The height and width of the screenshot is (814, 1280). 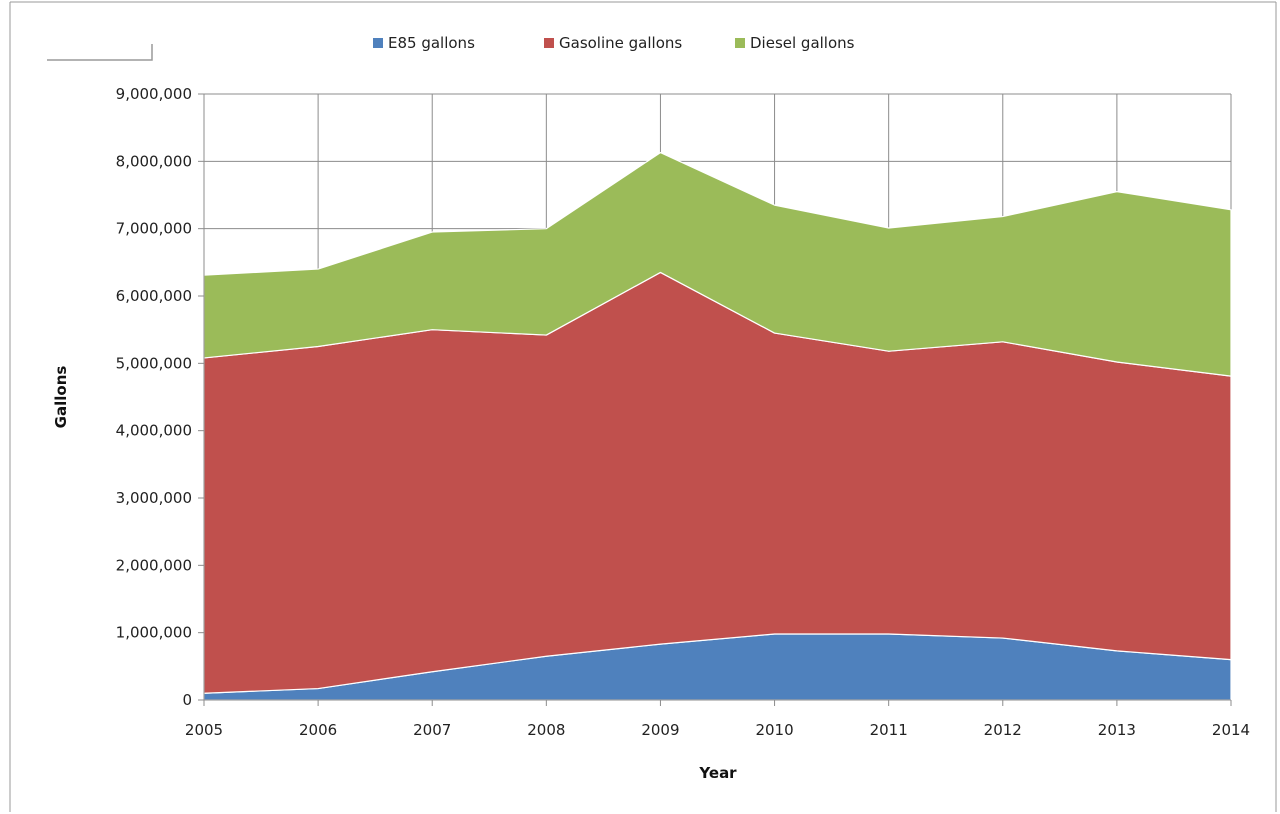 What do you see at coordinates (1117, 730) in the screenshot?
I see `x-tick-label: 2013` at bounding box center [1117, 730].